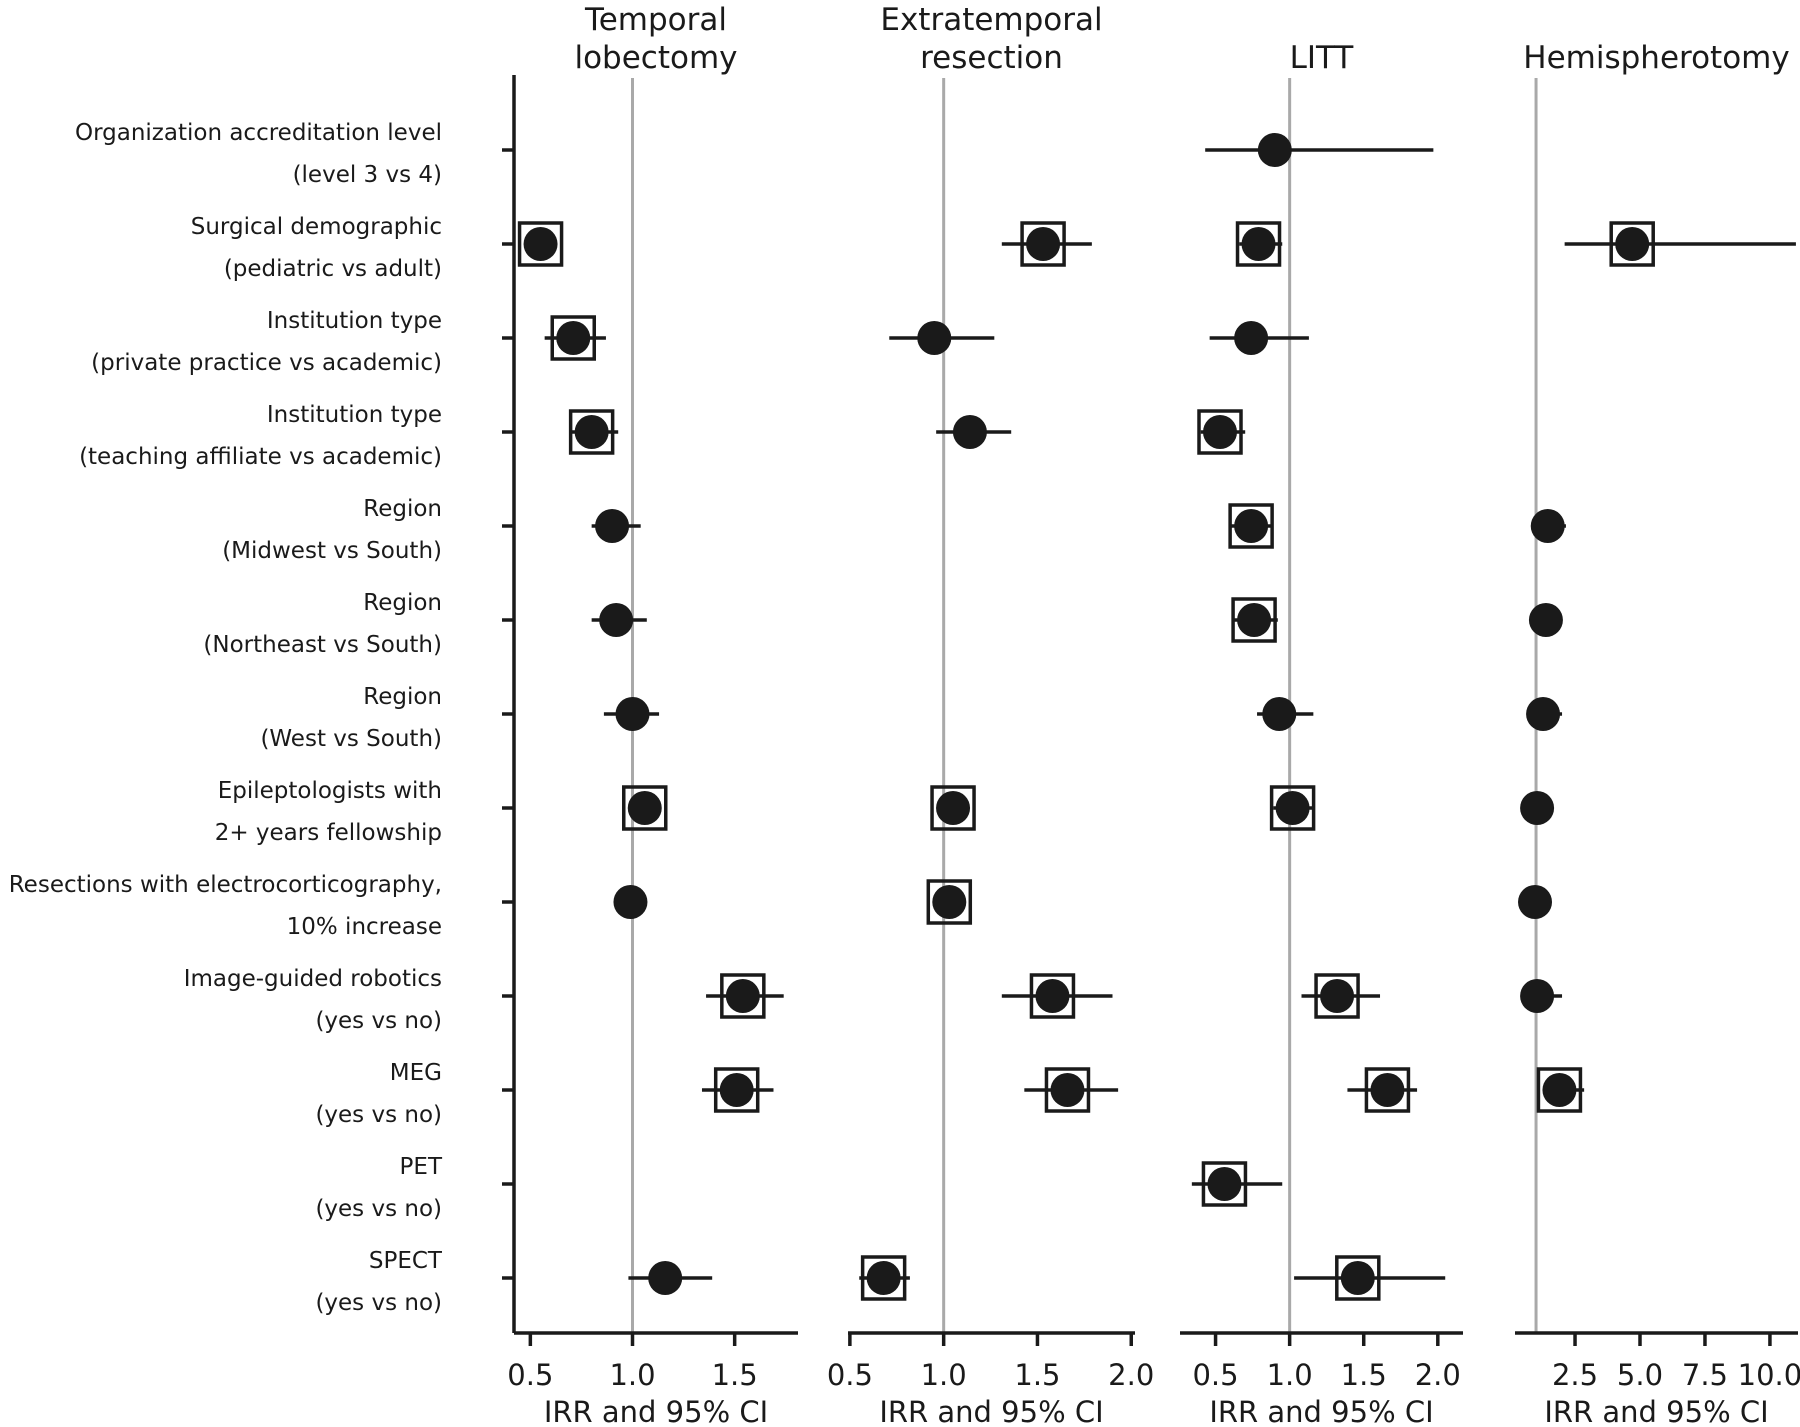 The width and height of the screenshot is (1800, 1427). Describe the element at coordinates (1575, 1375) in the screenshot. I see `x-axis-tick-label: 2.5` at that location.